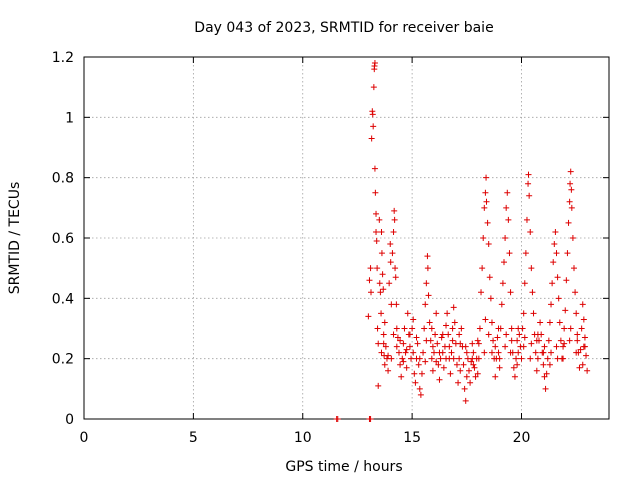 The height and width of the screenshot is (480, 640). Describe the element at coordinates (63, 299) in the screenshot. I see `y-tick-label: 0.4` at that location.